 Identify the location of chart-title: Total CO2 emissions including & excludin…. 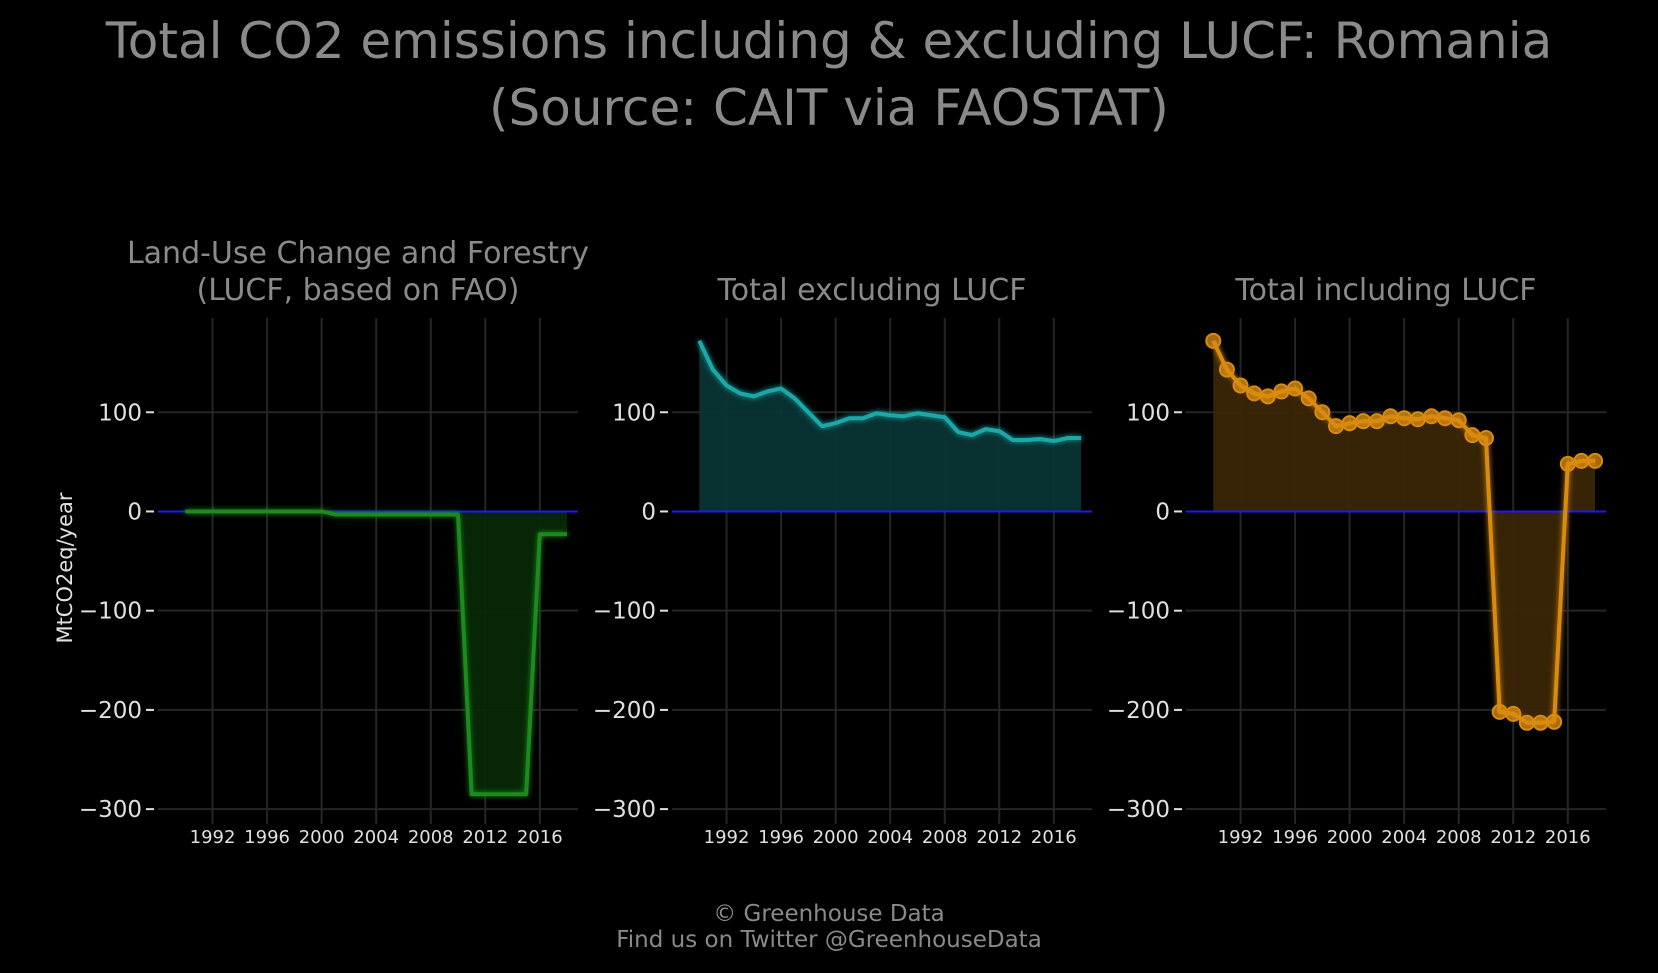
(828, 41).